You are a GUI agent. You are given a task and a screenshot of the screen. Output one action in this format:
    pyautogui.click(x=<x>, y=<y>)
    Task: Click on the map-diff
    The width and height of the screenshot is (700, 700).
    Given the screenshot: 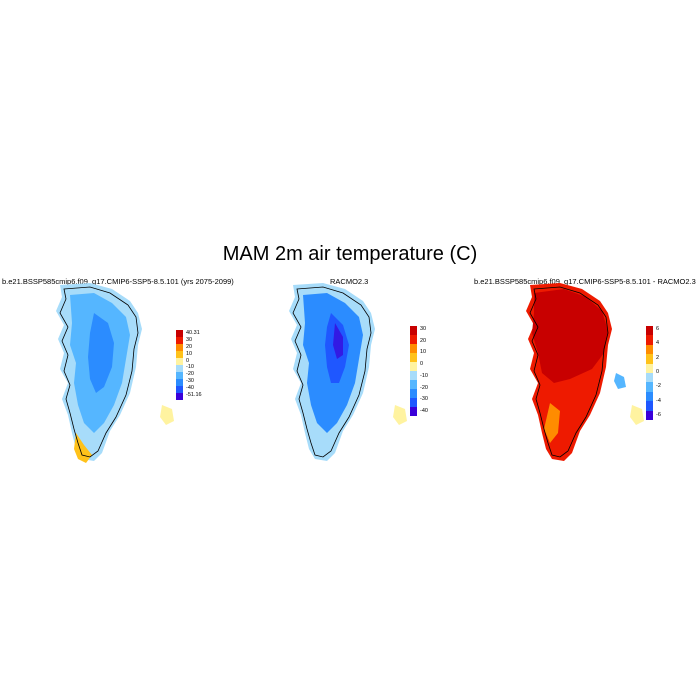 What is the action you would take?
    pyautogui.click(x=585, y=372)
    